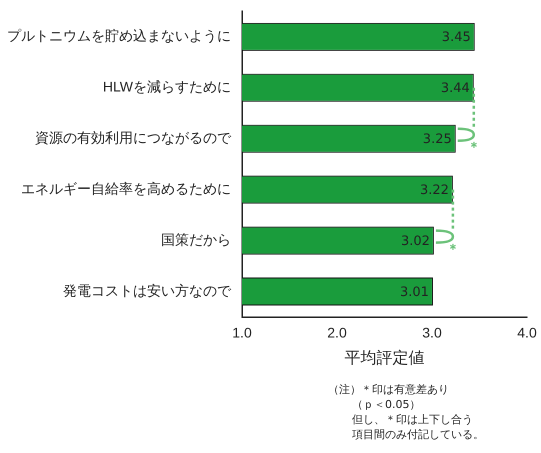  What do you see at coordinates (166, 86) in the screenshot?
I see `y-tick-label: HLWを減らすために` at bounding box center [166, 86].